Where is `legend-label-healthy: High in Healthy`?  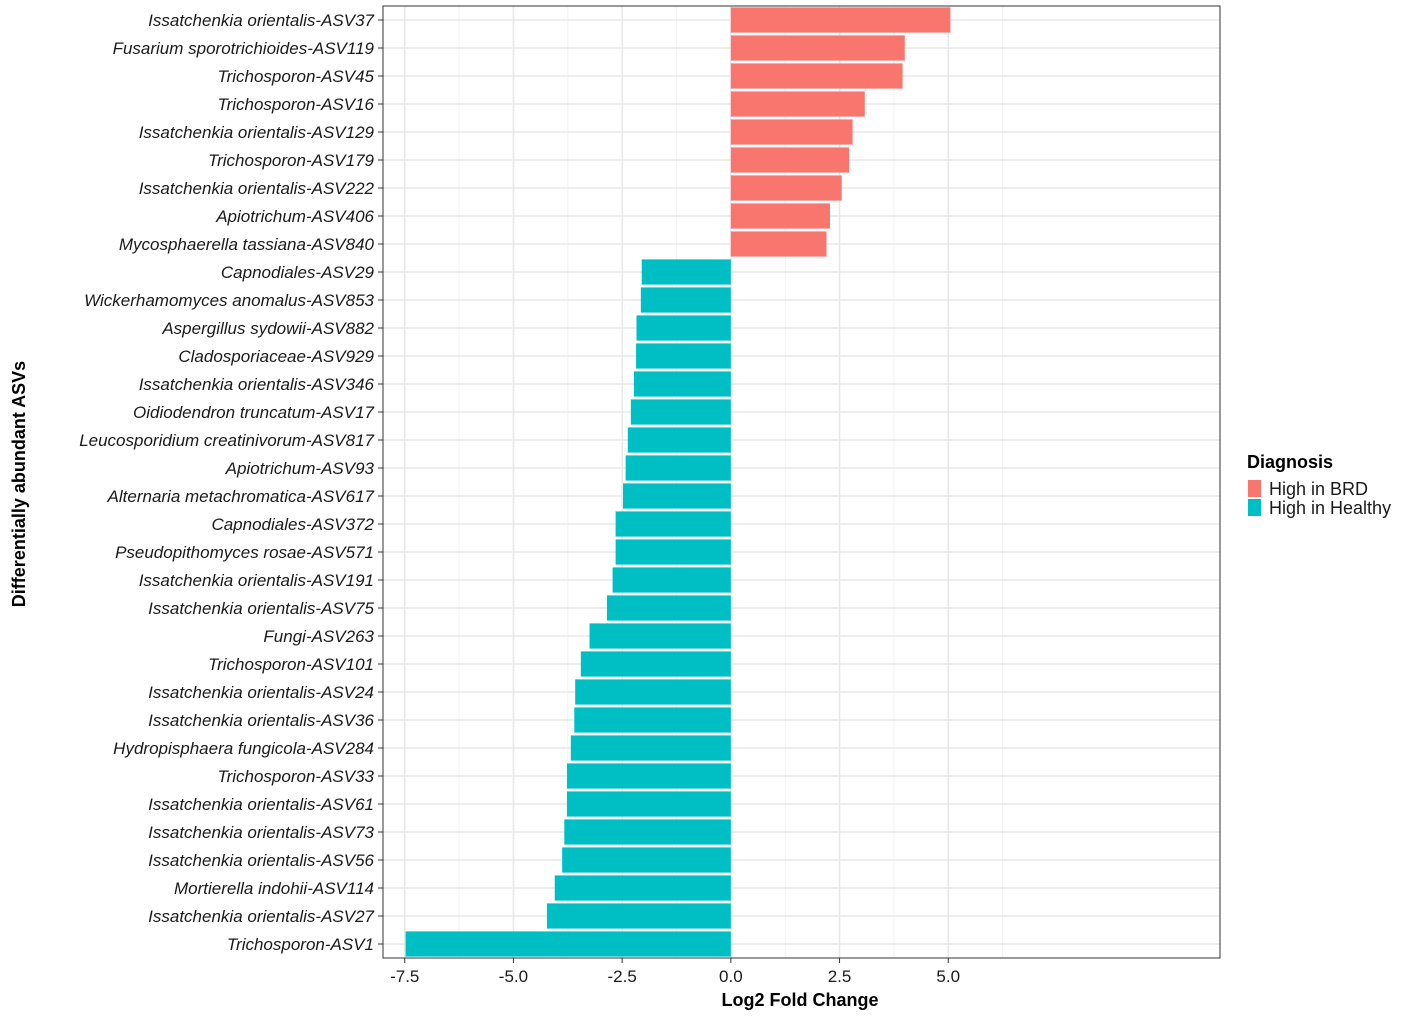
legend-label-healthy: High in Healthy is located at coordinates (1330, 508).